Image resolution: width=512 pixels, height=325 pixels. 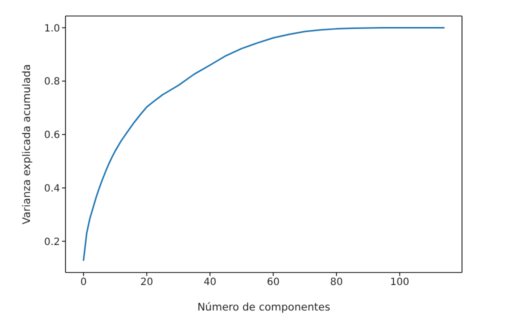 What do you see at coordinates (210, 282) in the screenshot?
I see `x-tick-label: 40` at bounding box center [210, 282].